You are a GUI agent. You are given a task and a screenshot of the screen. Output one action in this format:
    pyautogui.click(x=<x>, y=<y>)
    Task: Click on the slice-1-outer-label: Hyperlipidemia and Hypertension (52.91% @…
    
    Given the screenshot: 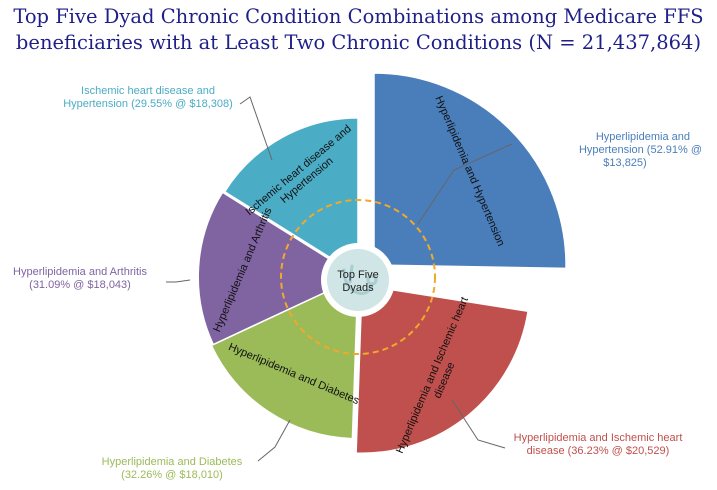 What is the action you would take?
    pyautogui.click(x=640, y=150)
    